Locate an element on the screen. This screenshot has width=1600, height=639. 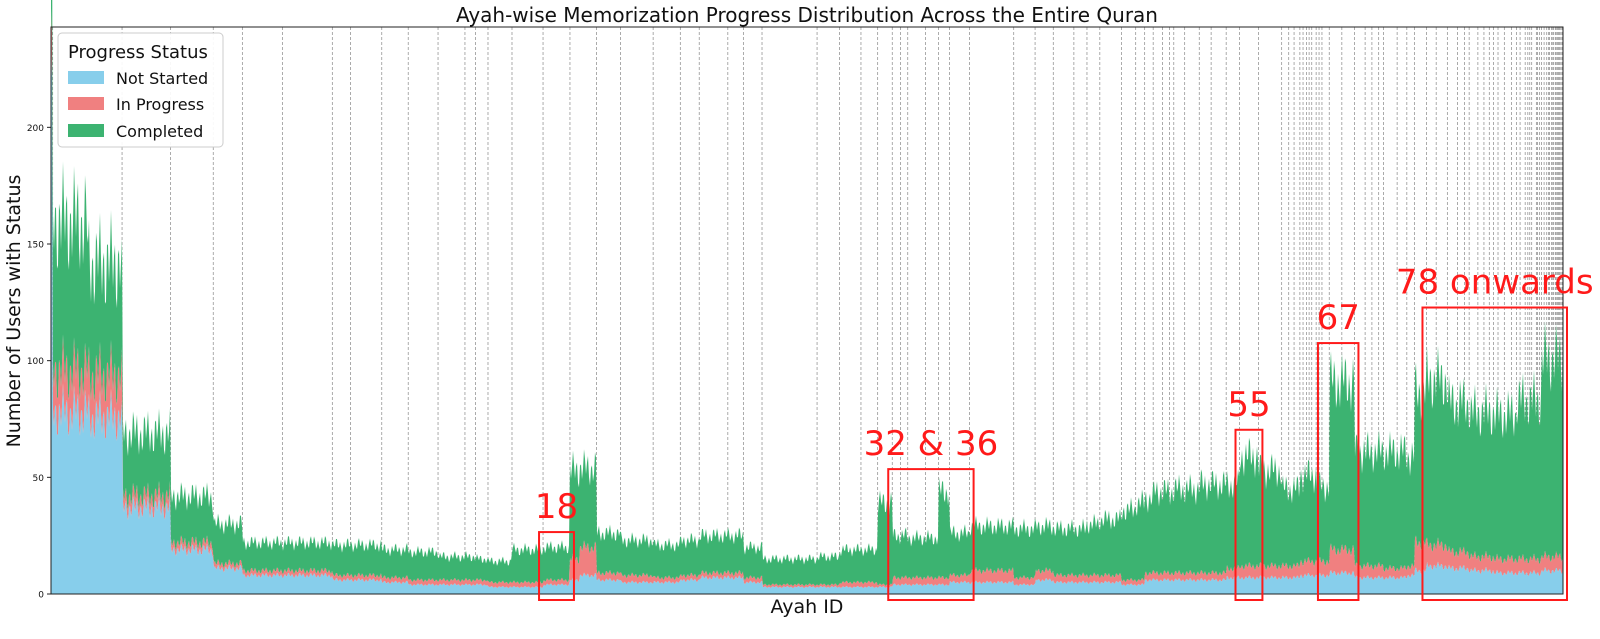
legend-frame is located at coordinates (140, 90).